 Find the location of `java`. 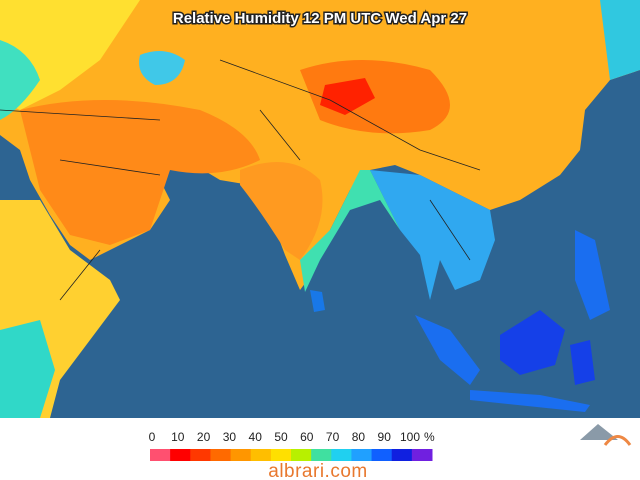

java is located at coordinates (530, 401).